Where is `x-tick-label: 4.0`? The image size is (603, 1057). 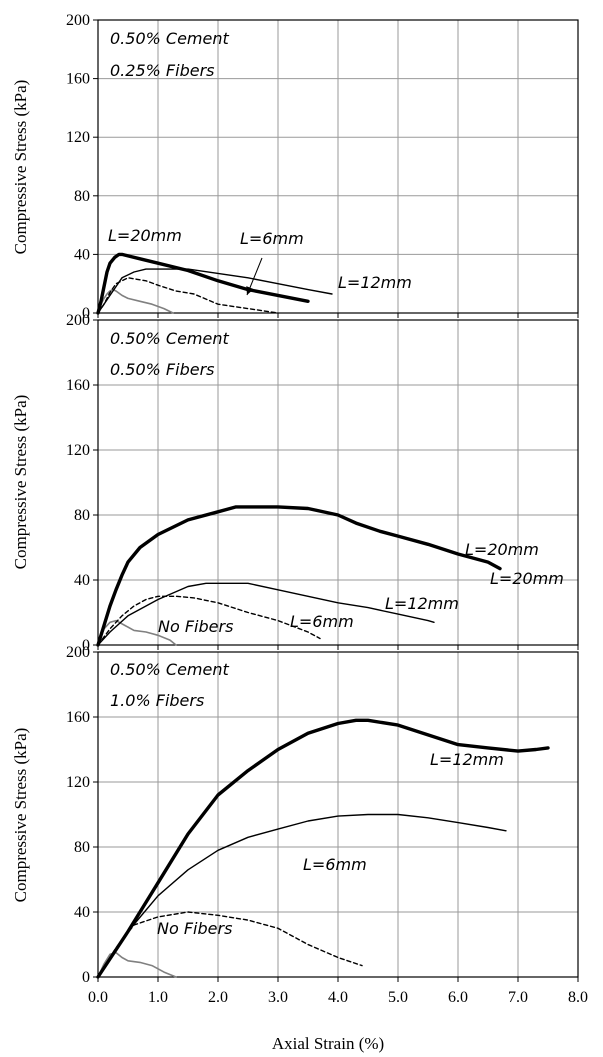 x-tick-label: 4.0 is located at coordinates (338, 997).